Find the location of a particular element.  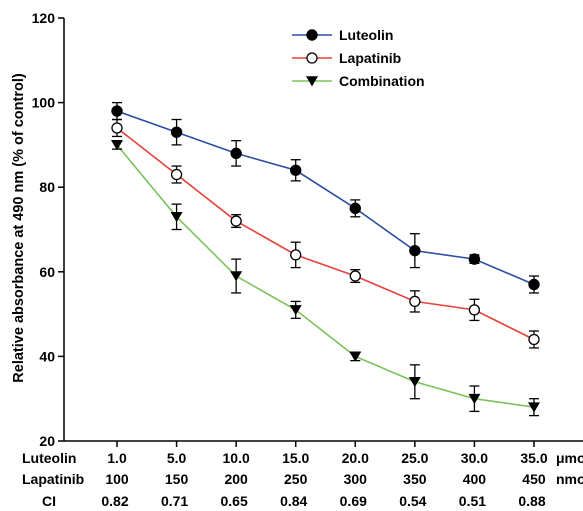

x-tick-label: 0.51 is located at coordinates (472, 501).